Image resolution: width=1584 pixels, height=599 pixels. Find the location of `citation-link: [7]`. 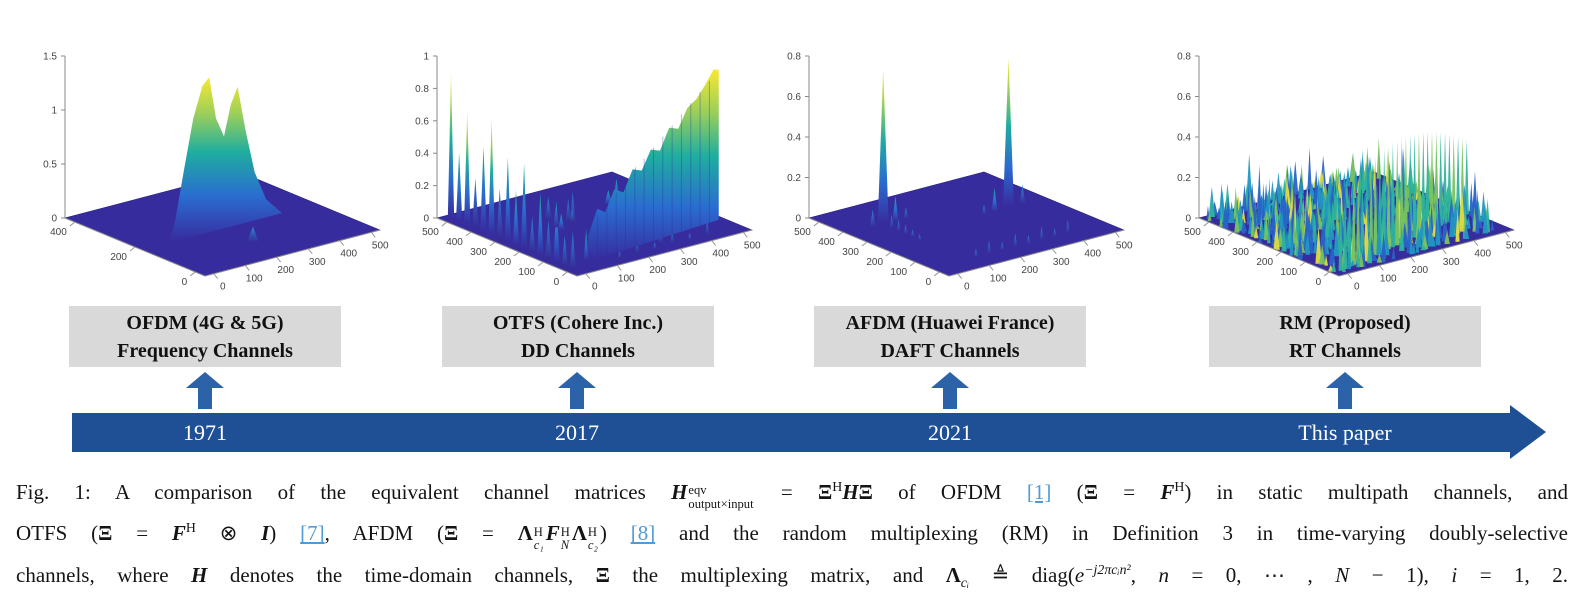

citation-link: [7] is located at coordinates (312, 533).